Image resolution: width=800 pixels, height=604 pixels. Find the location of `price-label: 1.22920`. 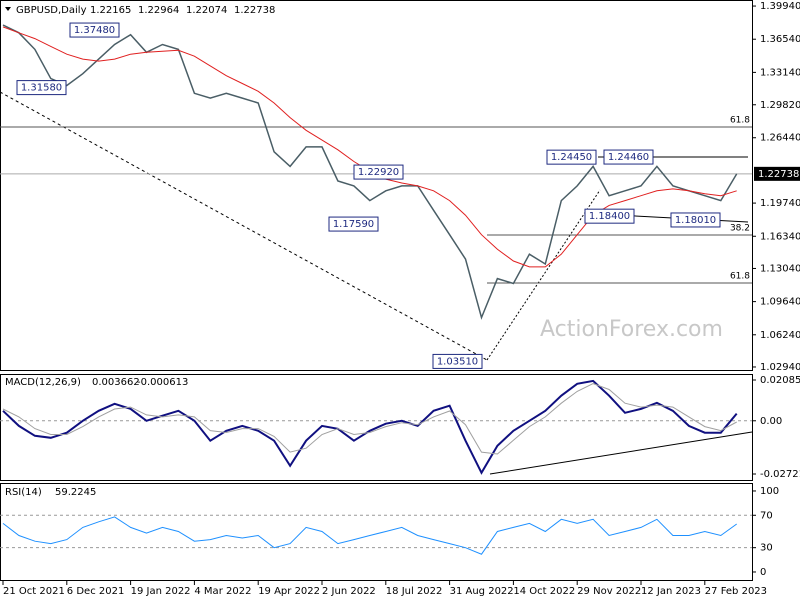

price-label: 1.22920 is located at coordinates (378, 172).